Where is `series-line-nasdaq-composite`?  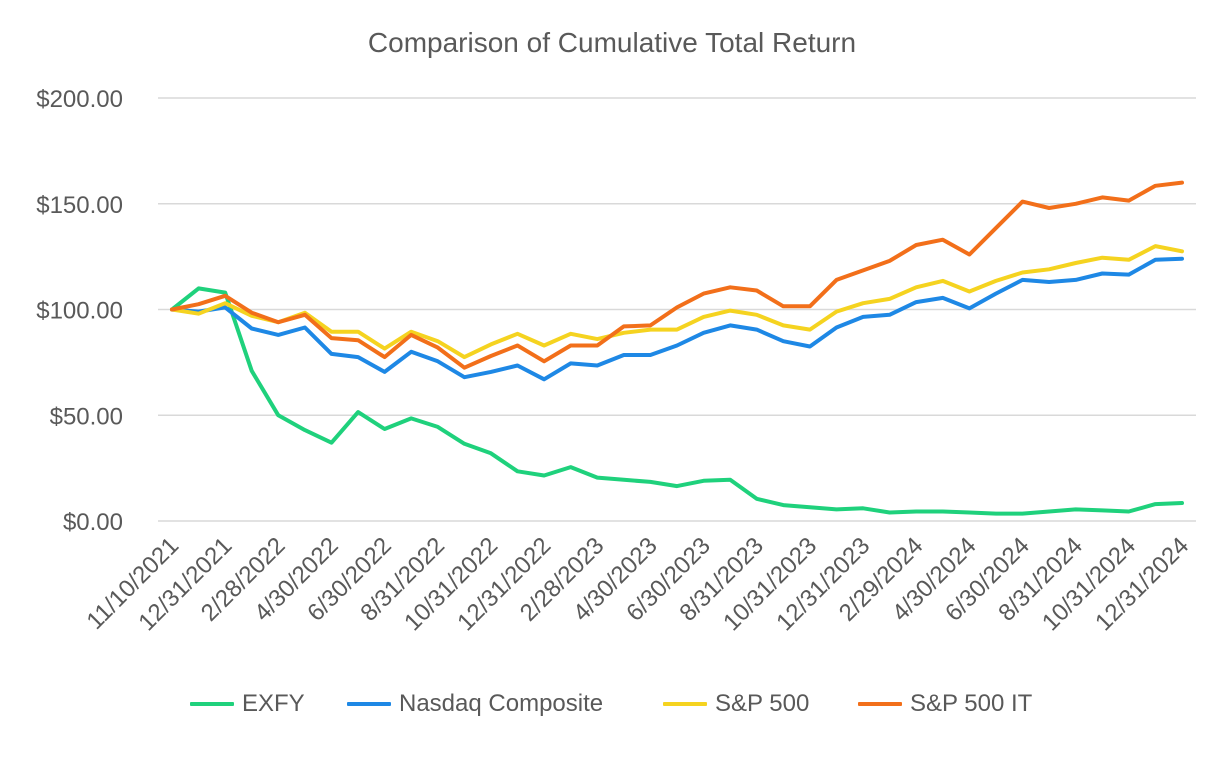 series-line-nasdaq-composite is located at coordinates (677, 319).